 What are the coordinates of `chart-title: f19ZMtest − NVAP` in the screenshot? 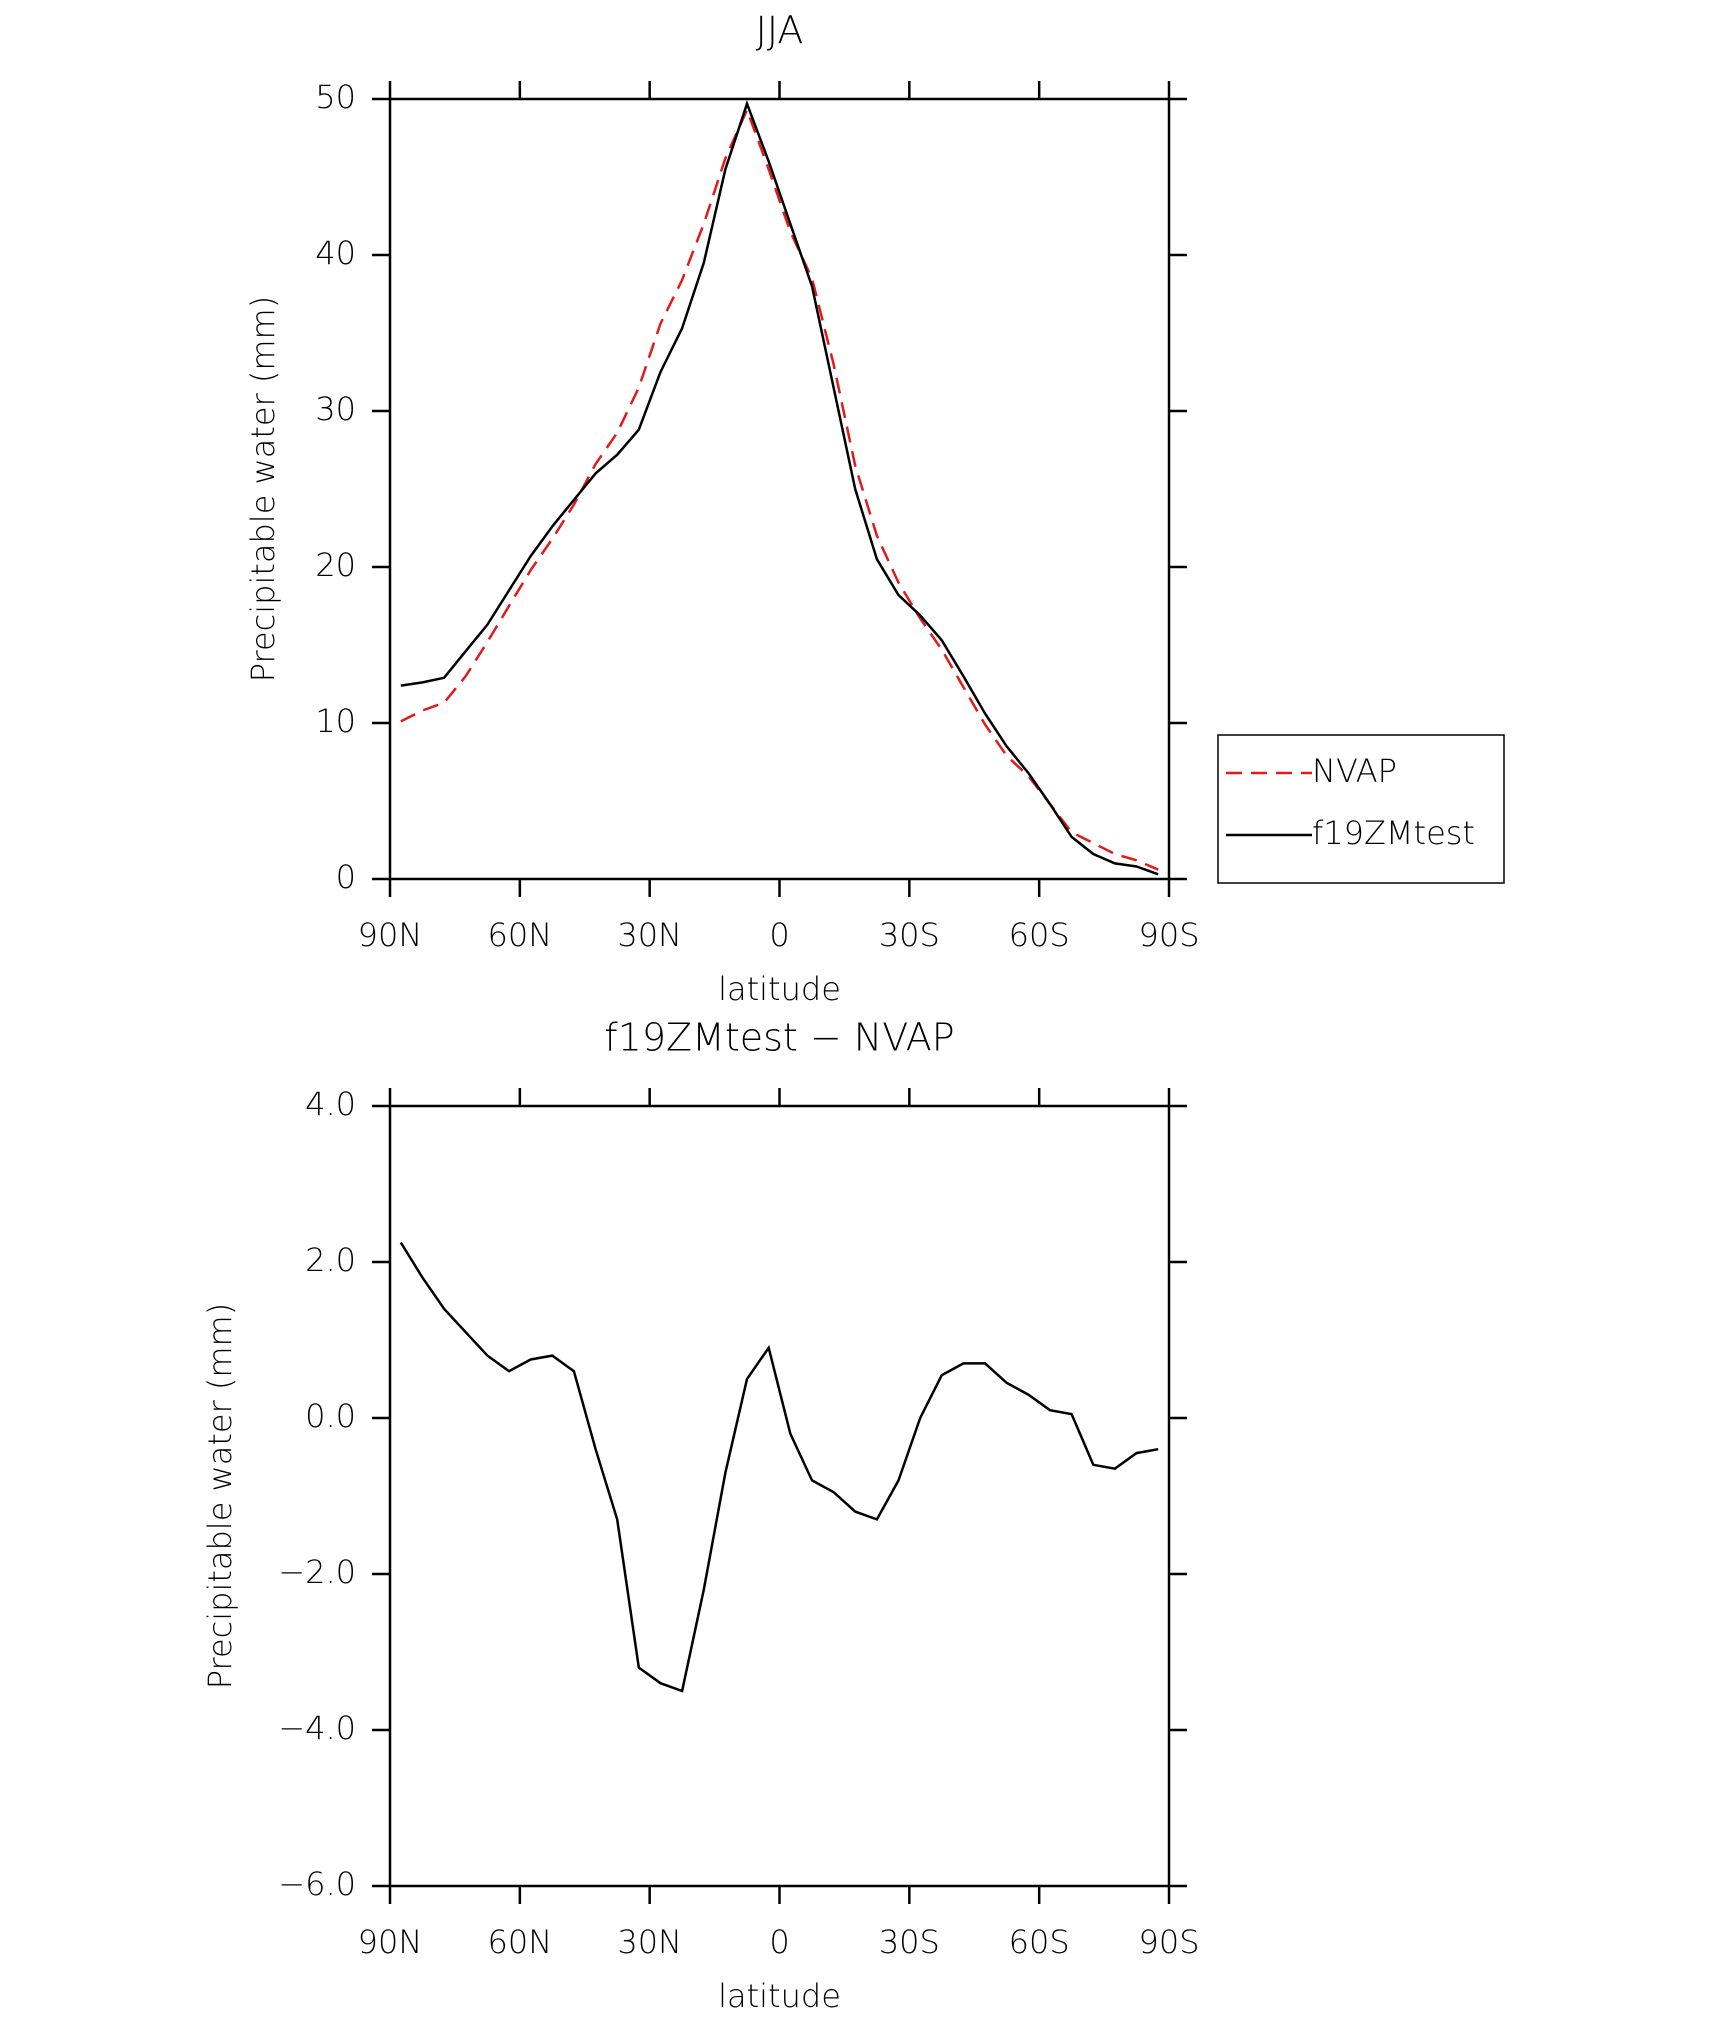 It's located at (779, 1038).